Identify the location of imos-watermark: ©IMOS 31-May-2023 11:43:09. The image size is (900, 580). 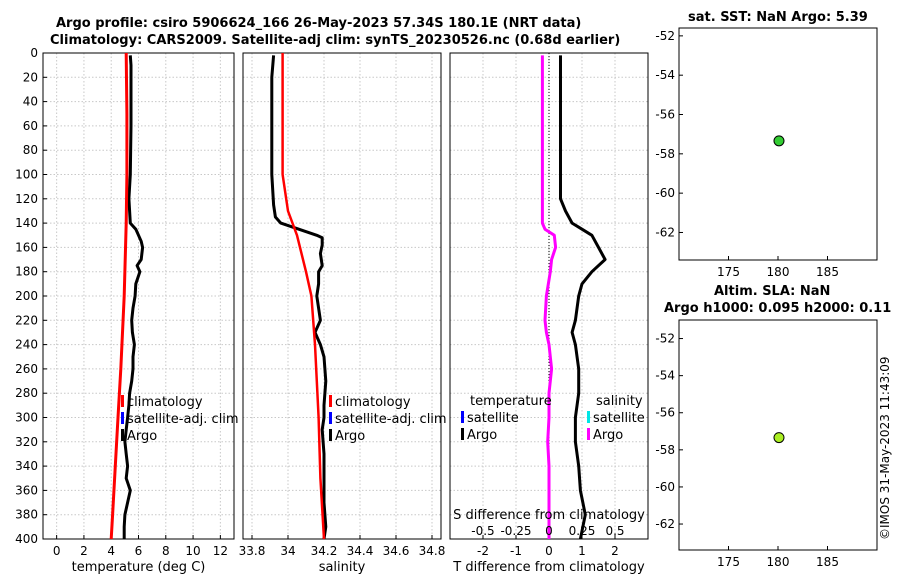
(885, 448).